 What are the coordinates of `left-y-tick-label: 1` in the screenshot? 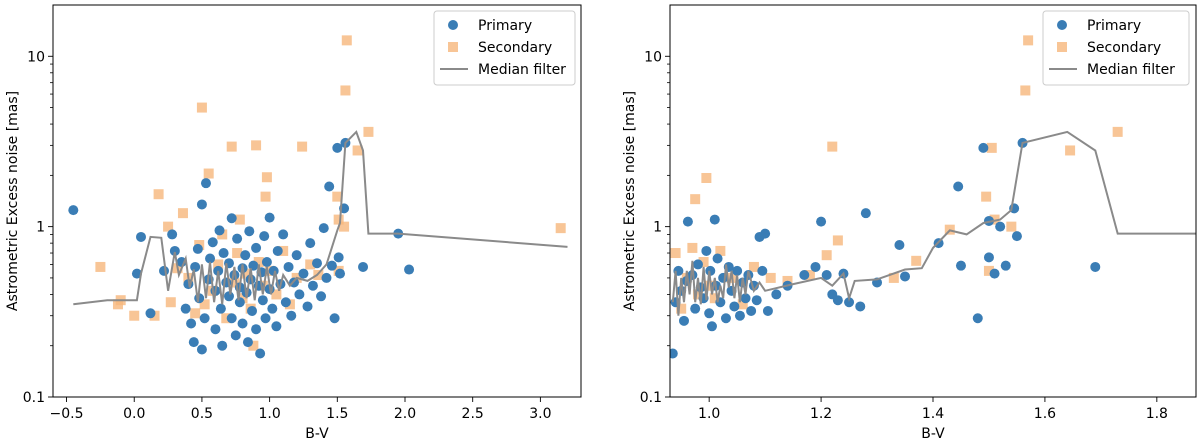 It's located at (40, 228).